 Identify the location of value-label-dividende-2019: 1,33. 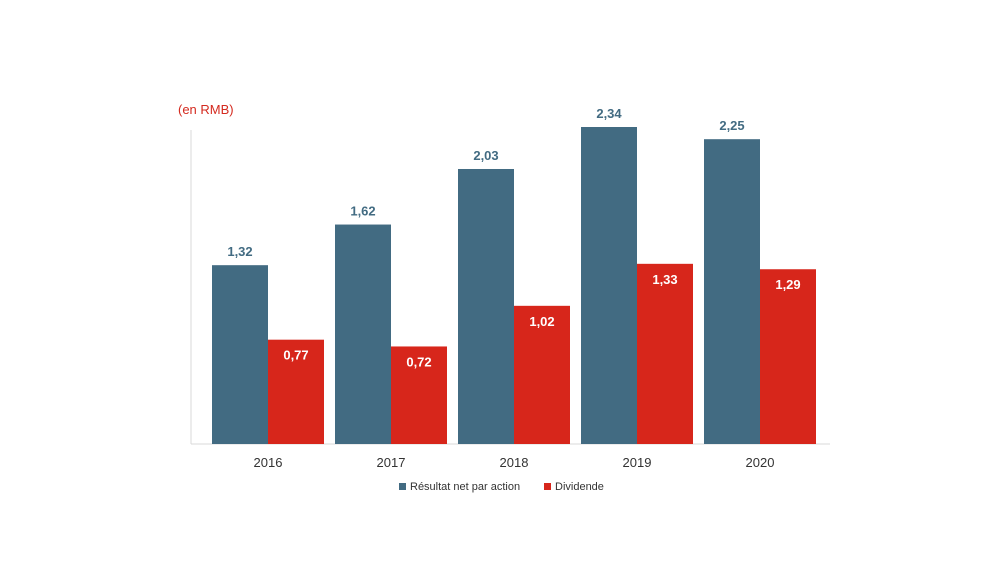
(664, 279).